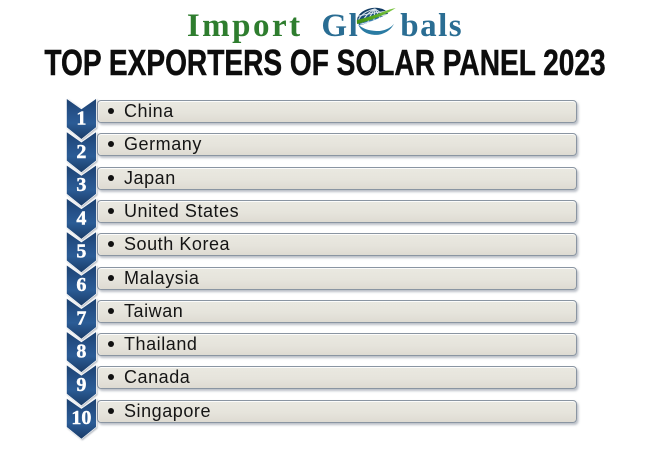 The height and width of the screenshot is (450, 650). What do you see at coordinates (81, 218) in the screenshot?
I see `svg-text: 4` at bounding box center [81, 218].